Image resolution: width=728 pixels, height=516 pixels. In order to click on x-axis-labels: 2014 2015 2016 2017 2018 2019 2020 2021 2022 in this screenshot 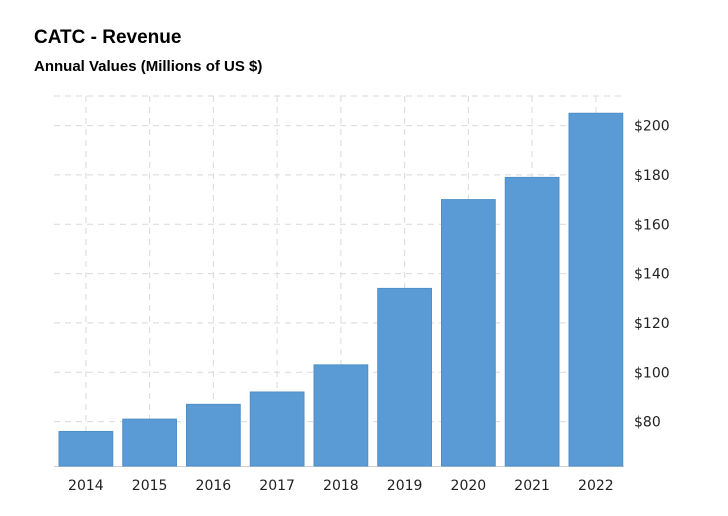, I will do `click(341, 486)`.